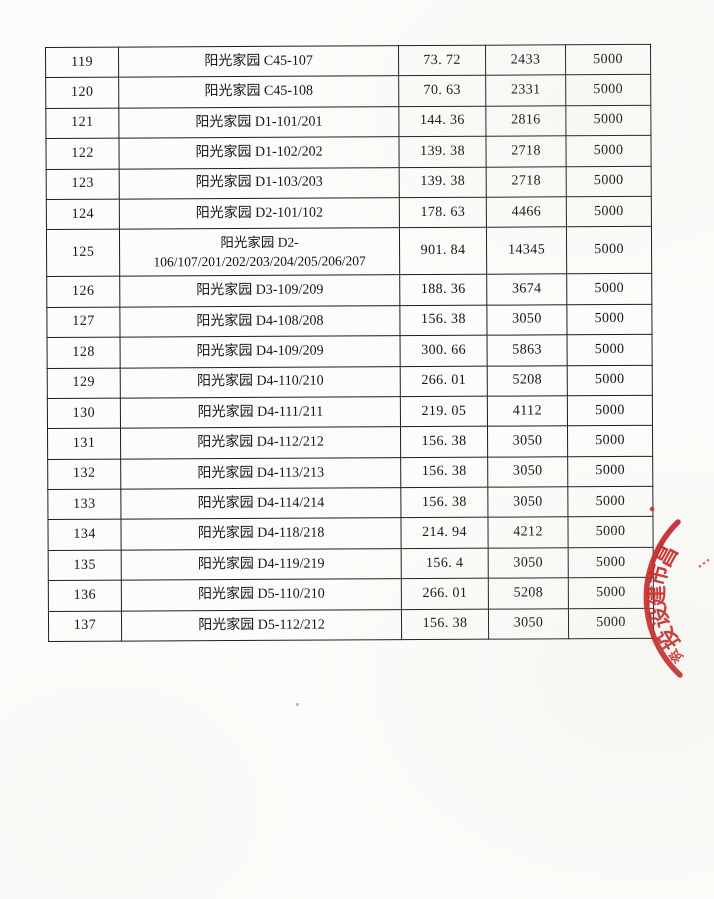 The width and height of the screenshot is (714, 899). Describe the element at coordinates (705, 562) in the screenshot. I see `stamp-star-fragment` at that location.